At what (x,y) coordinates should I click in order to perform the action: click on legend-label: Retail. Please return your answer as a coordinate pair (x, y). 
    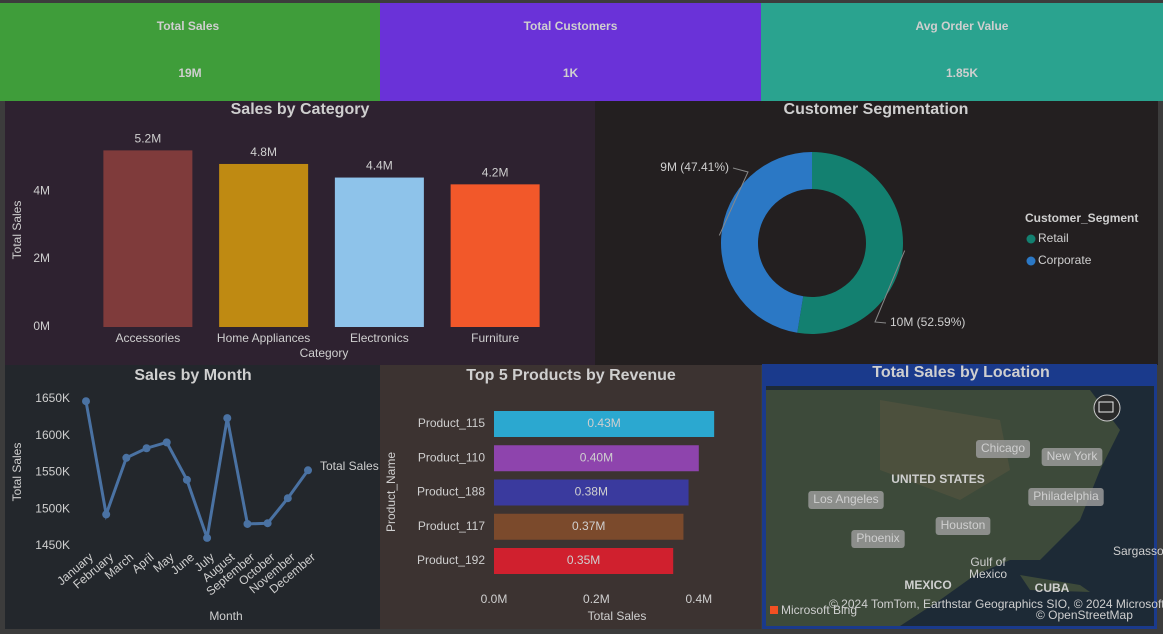
    Looking at the image, I should click on (1053, 238).